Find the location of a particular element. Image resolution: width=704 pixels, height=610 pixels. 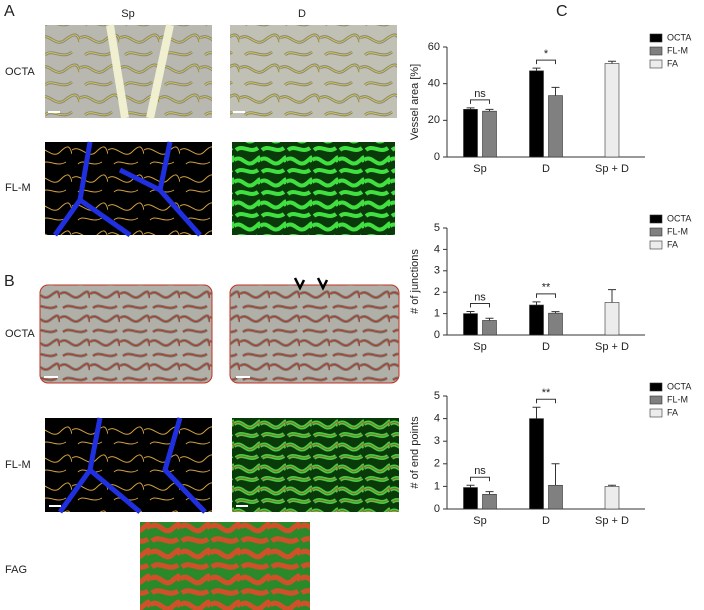

y-tick-label: 5 is located at coordinates (437, 228).